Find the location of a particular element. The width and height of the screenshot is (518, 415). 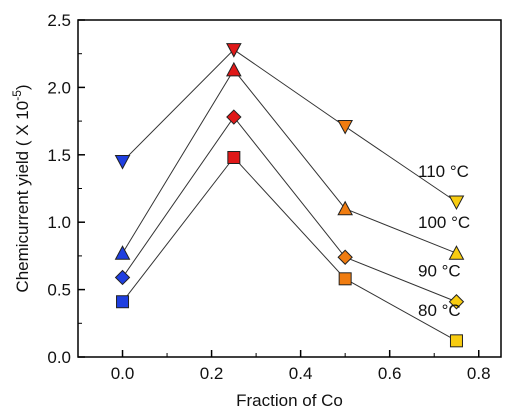

y-tick-label: 0.5 is located at coordinates (59, 290).